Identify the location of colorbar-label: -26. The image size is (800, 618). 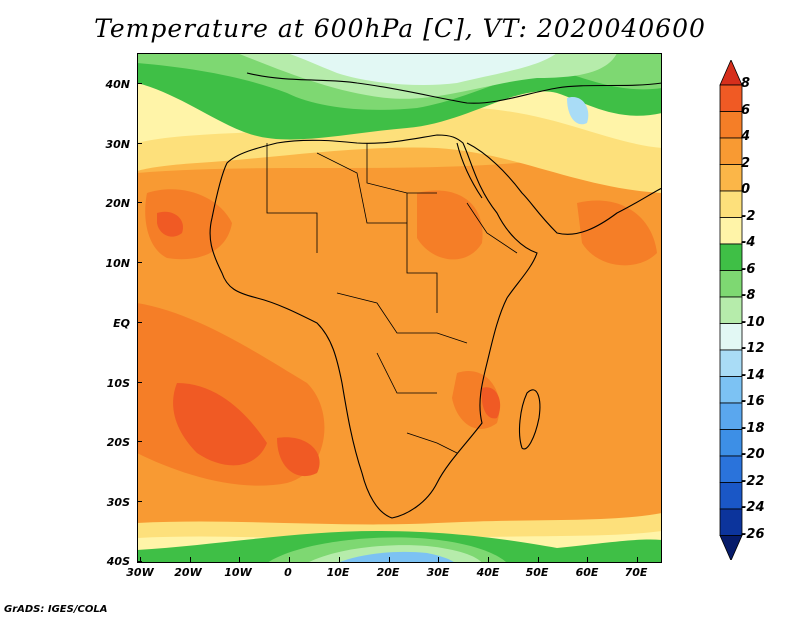
(753, 534).